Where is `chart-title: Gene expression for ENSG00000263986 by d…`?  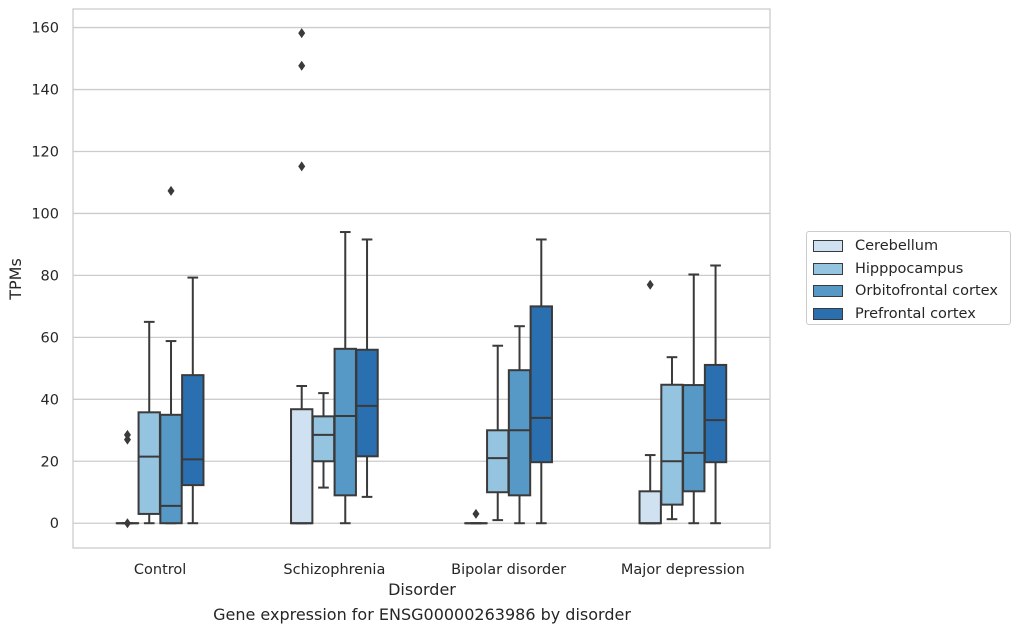 chart-title: Gene expression for ENSG00000263986 by d… is located at coordinates (422, 614).